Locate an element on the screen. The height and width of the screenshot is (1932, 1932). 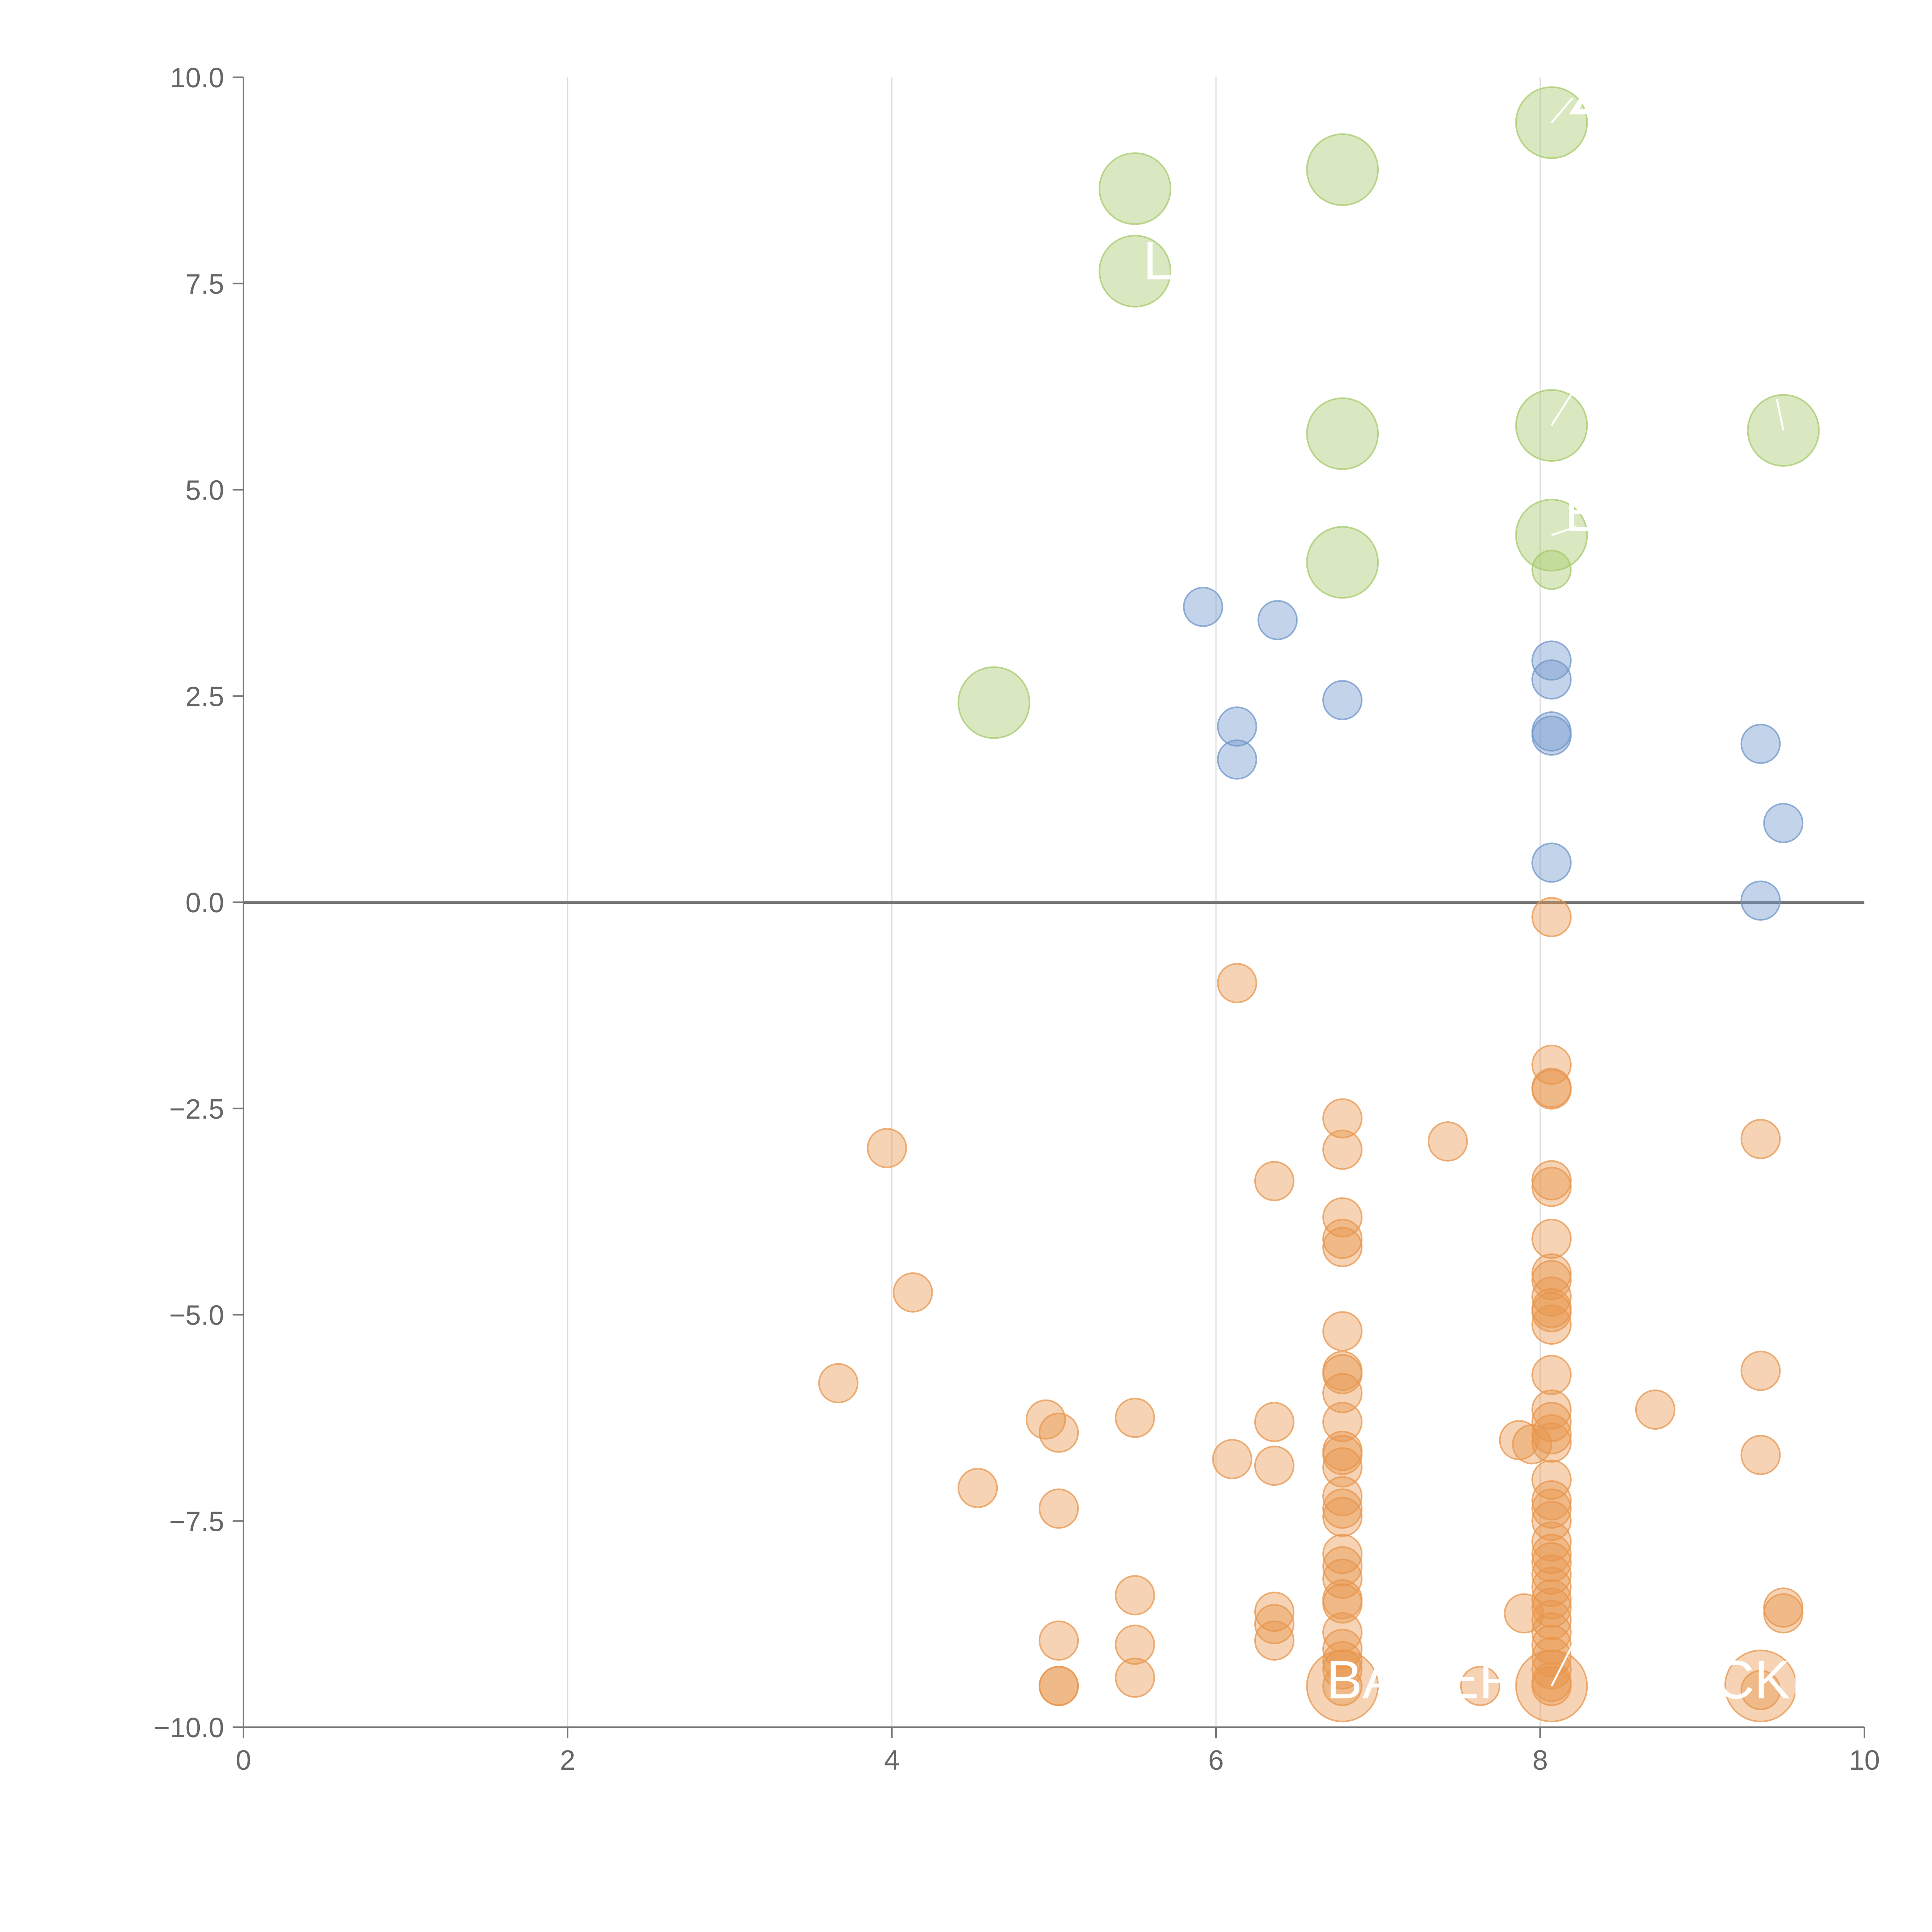
annotation-label: E is located at coordinates (1582, 512).